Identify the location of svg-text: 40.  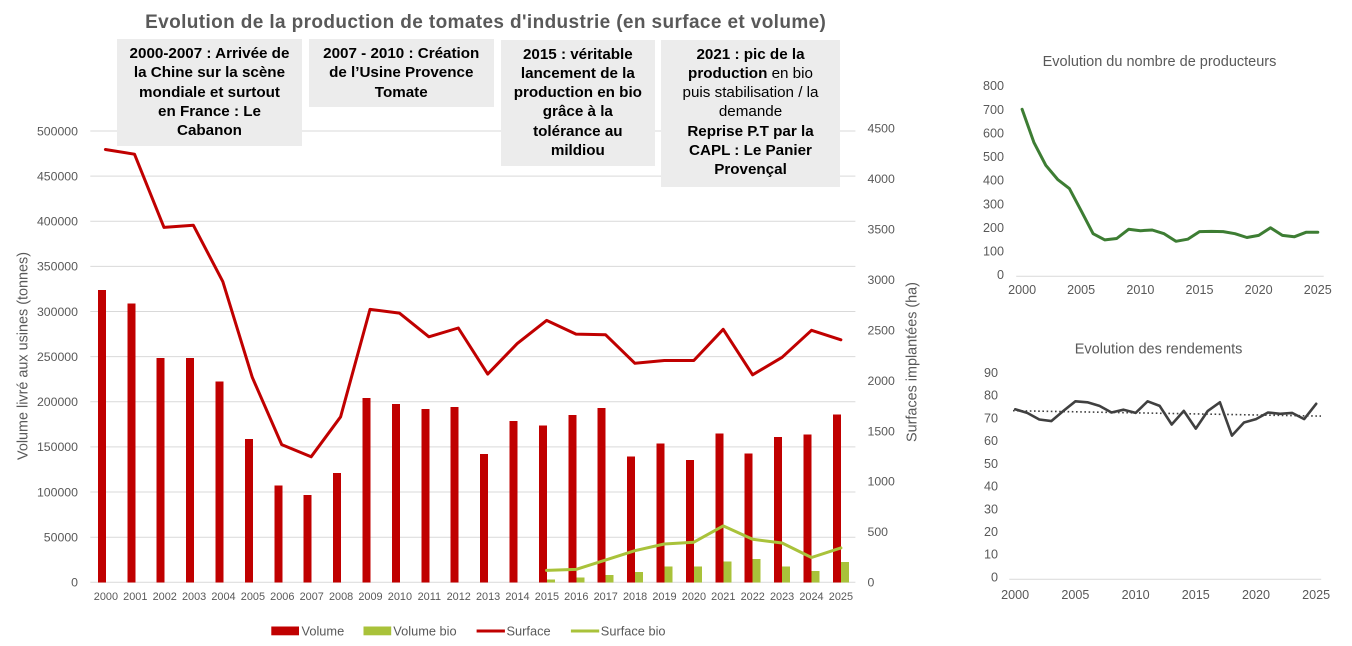
(991, 487).